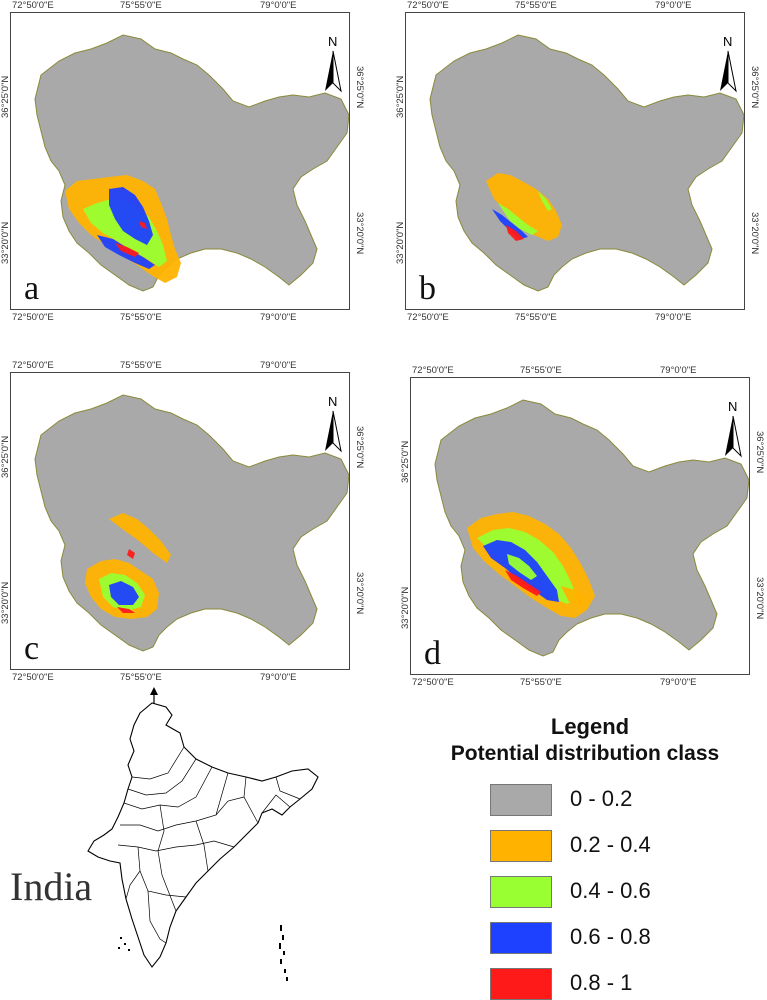 The width and height of the screenshot is (767, 1000). Describe the element at coordinates (601, 982) in the screenshot. I see `legend-item-label: 0.8 - 1` at that location.